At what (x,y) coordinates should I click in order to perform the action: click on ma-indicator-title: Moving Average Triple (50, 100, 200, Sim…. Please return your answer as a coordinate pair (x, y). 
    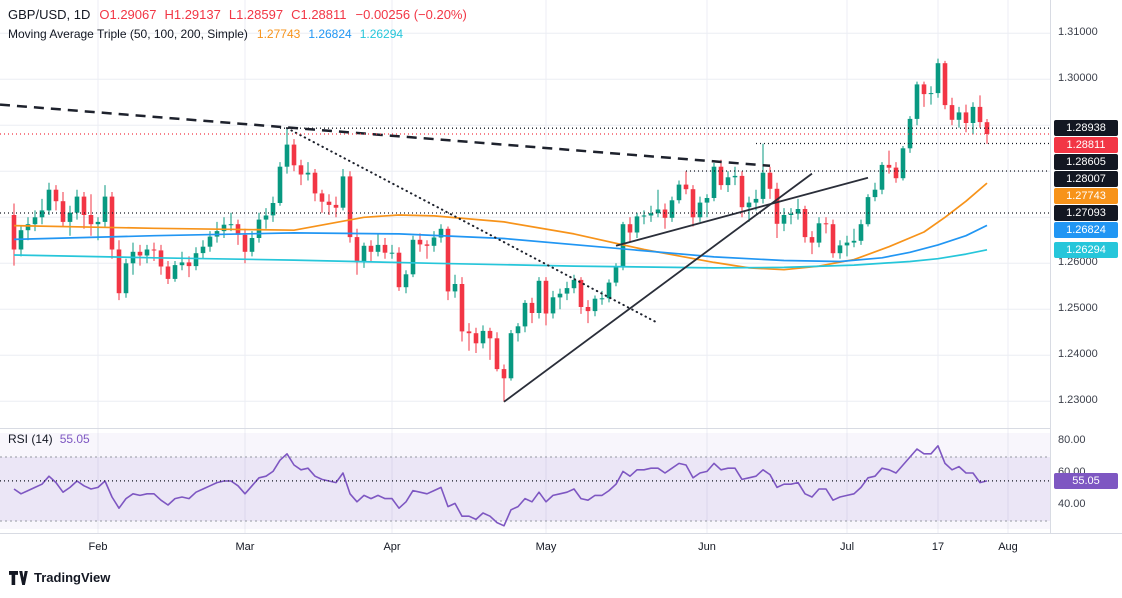
    Looking at the image, I should click on (128, 34).